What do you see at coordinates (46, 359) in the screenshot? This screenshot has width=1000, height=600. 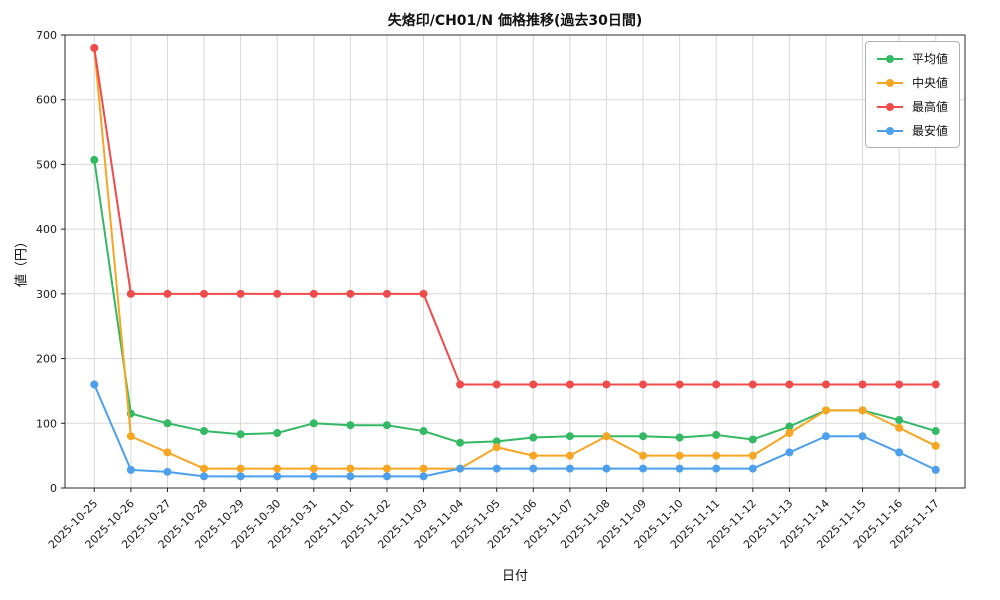 I see `y-tick-label: 200` at bounding box center [46, 359].